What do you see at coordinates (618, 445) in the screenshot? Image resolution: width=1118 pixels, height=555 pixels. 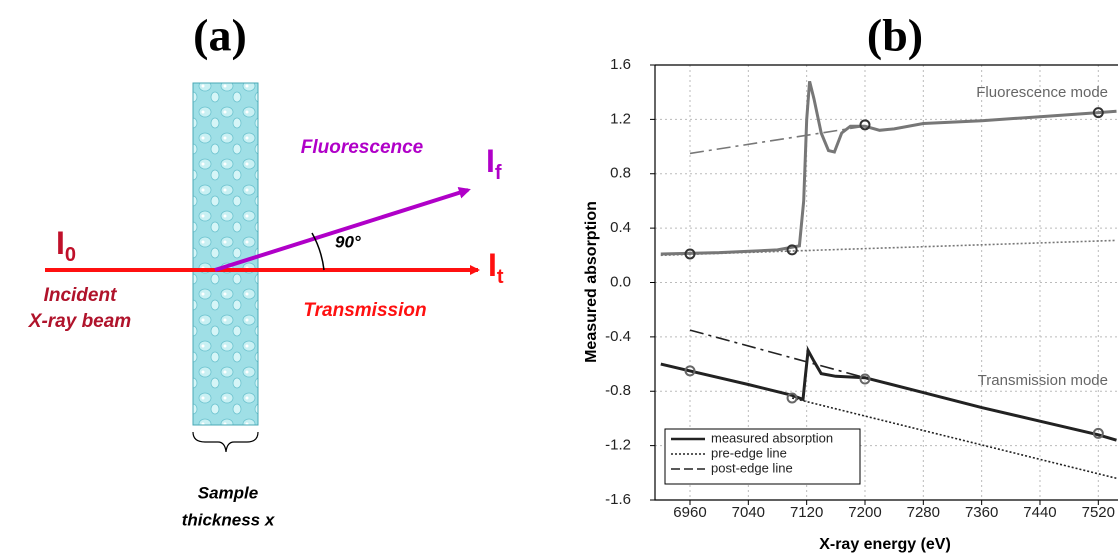 I see `y-tick-label: -1.2` at bounding box center [618, 445].